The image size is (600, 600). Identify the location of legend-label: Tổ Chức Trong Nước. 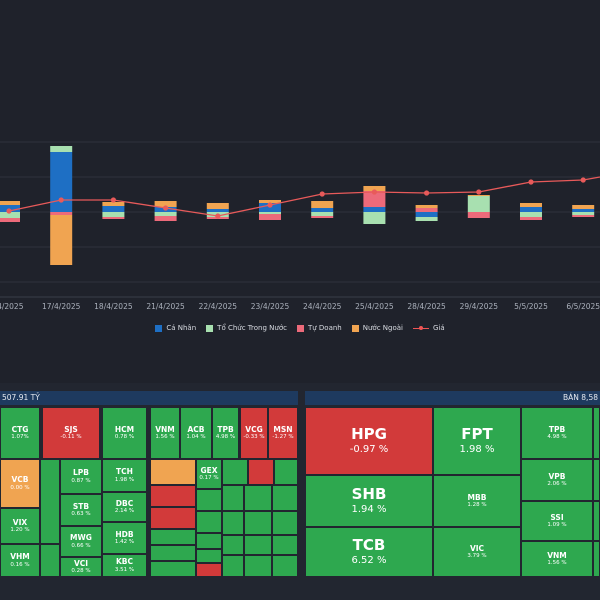
(252, 328).